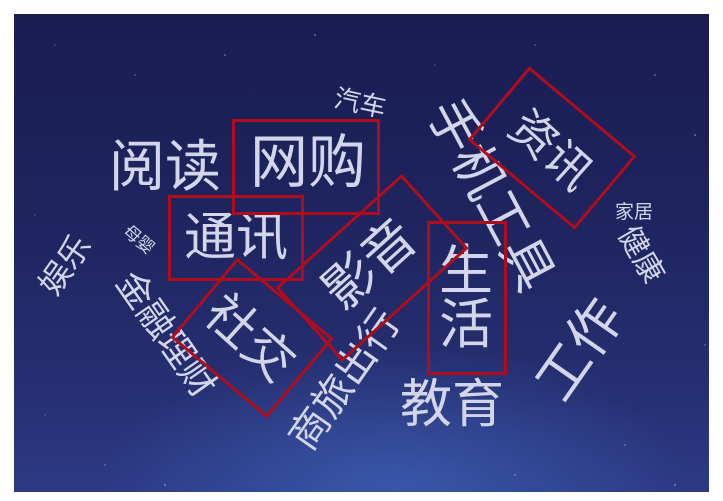 Image resolution: width=723 pixels, height=501 pixels. I want to click on word-tongxun: 通讯, so click(236, 238).